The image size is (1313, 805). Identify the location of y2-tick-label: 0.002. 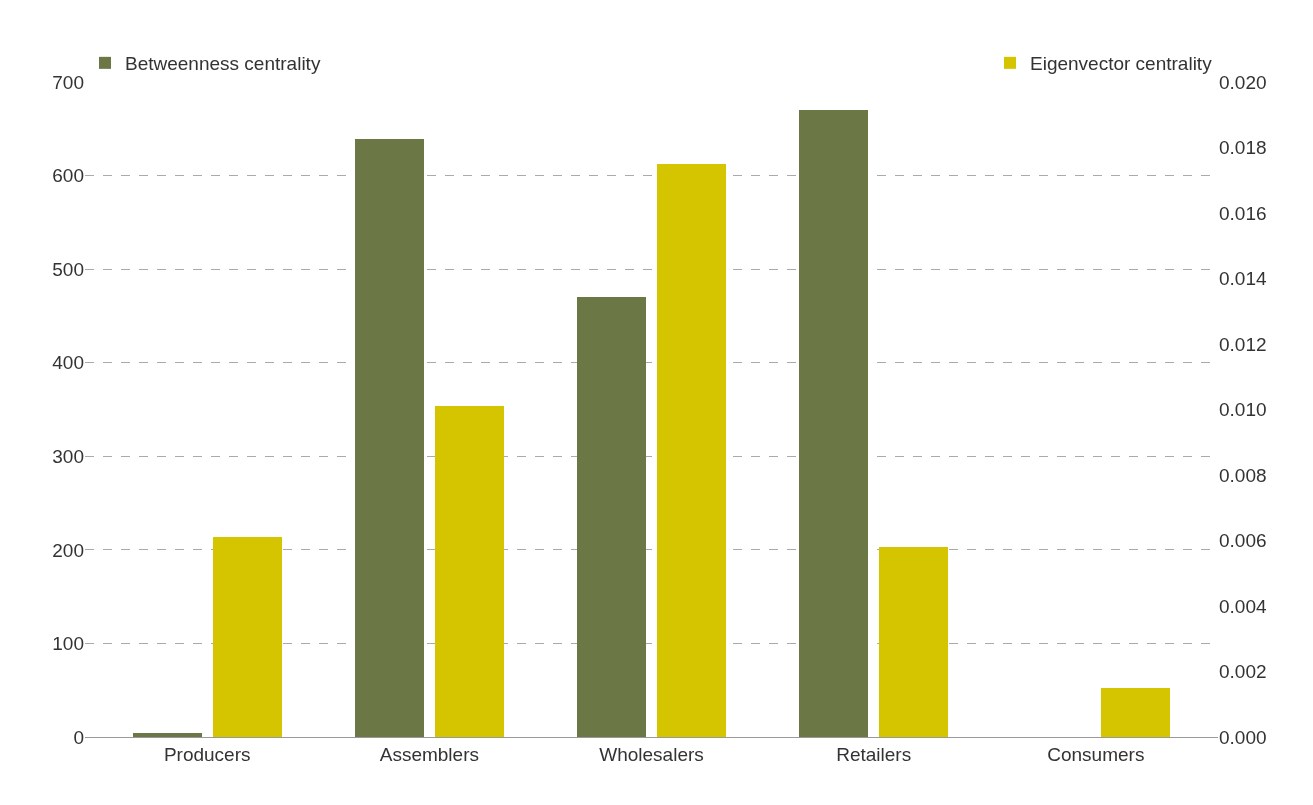
(1243, 672).